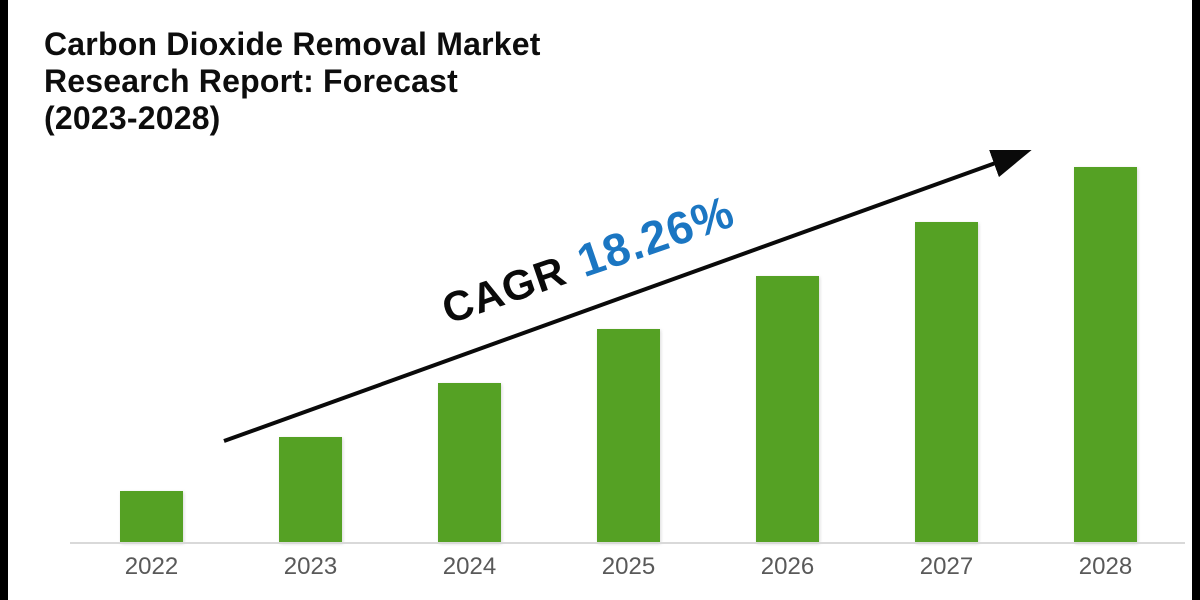 The image size is (1200, 600). I want to click on x-axis-label-2027: 2027, so click(946, 566).